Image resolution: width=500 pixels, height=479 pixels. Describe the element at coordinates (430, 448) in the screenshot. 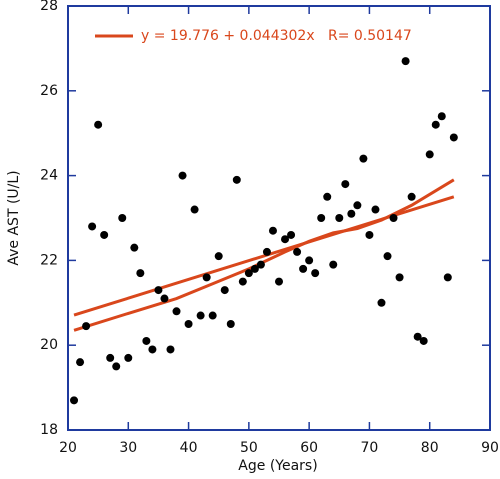

I see `x-tick-label: 80` at that location.